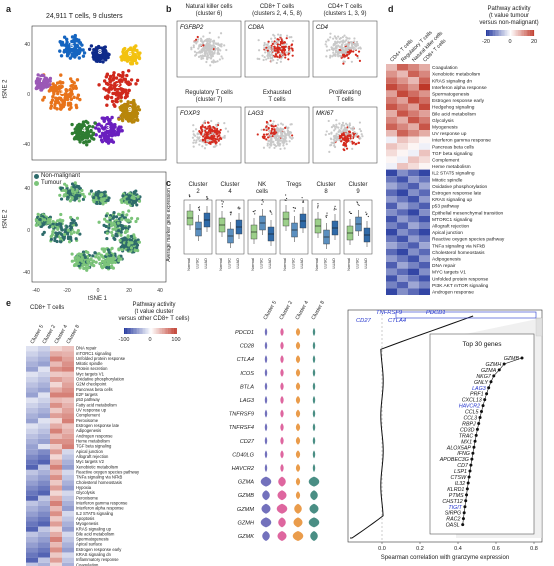  I want to click on marker-gene-label: MKI67, so click(325, 114).